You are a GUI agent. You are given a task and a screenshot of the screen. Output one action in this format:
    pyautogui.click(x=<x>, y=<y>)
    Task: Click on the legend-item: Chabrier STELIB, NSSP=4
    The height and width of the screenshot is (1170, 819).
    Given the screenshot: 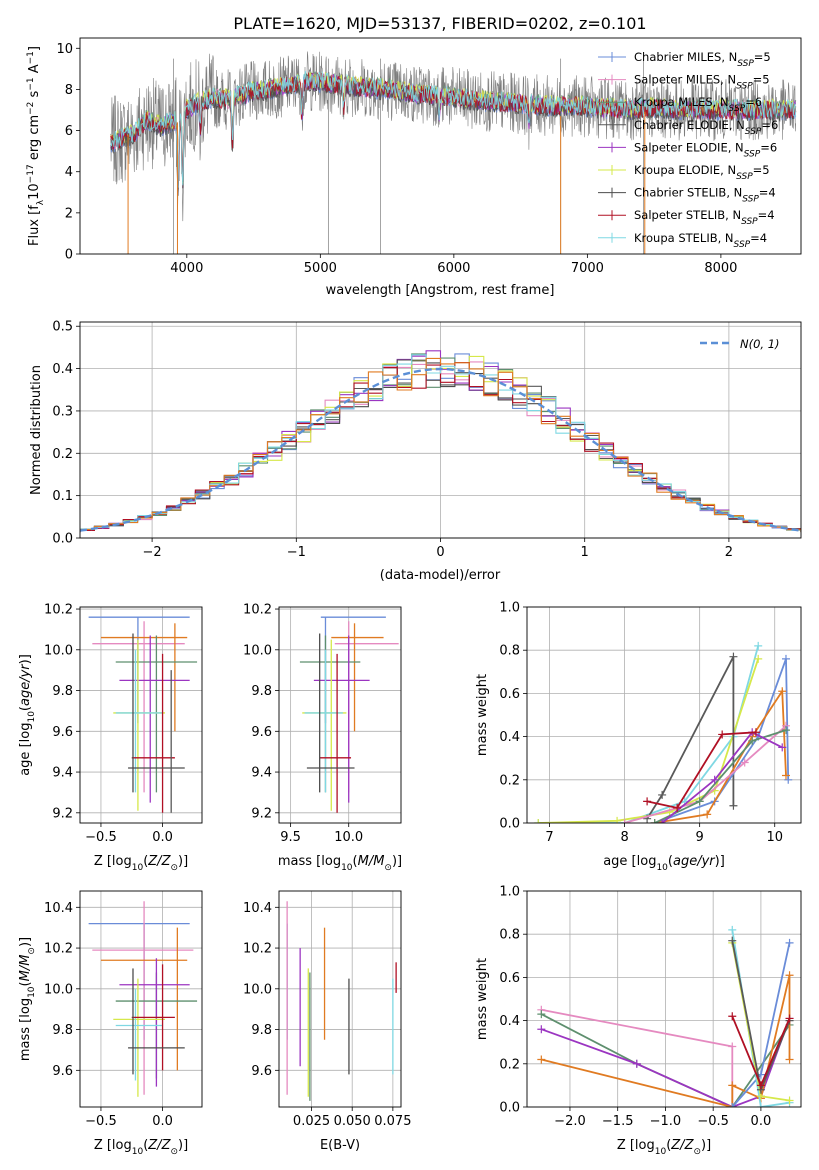 What is the action you would take?
    pyautogui.click(x=687, y=195)
    